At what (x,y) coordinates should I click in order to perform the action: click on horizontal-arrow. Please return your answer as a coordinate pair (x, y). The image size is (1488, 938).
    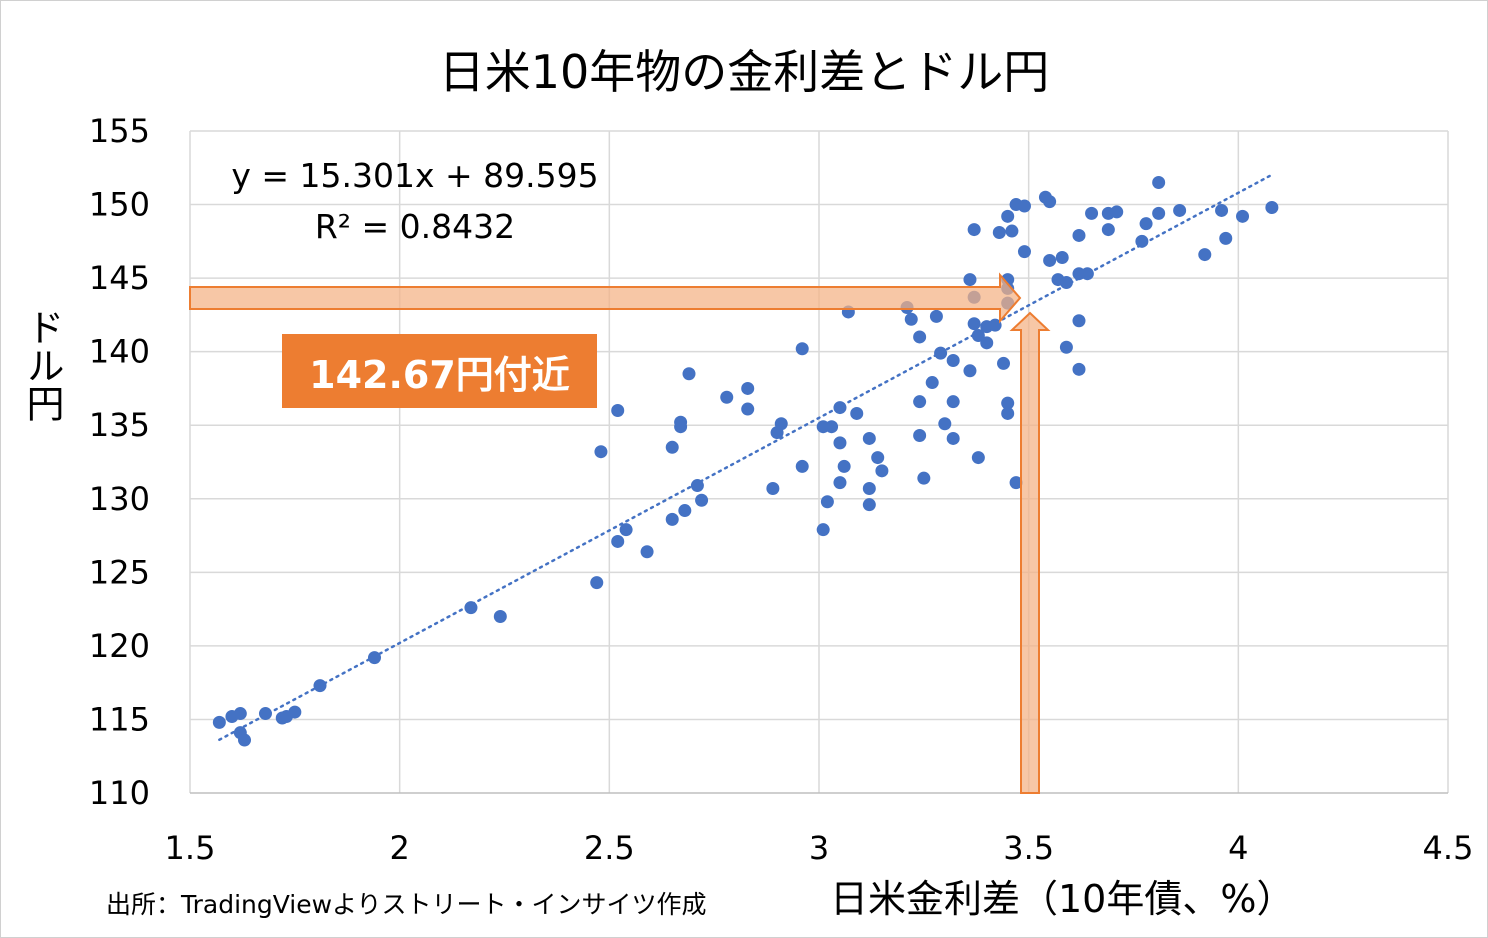
    Looking at the image, I should click on (605, 298).